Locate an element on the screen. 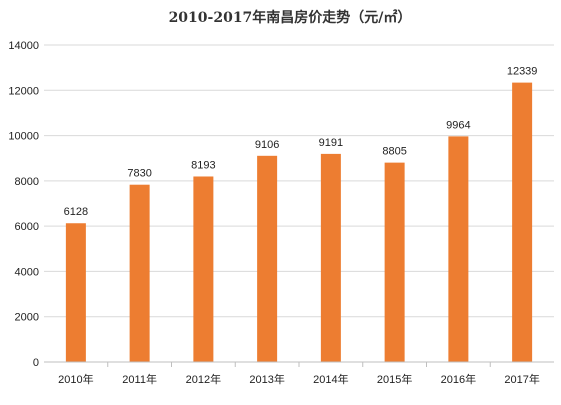 This screenshot has height=405, width=561. data-label: 8193 is located at coordinates (203, 165).